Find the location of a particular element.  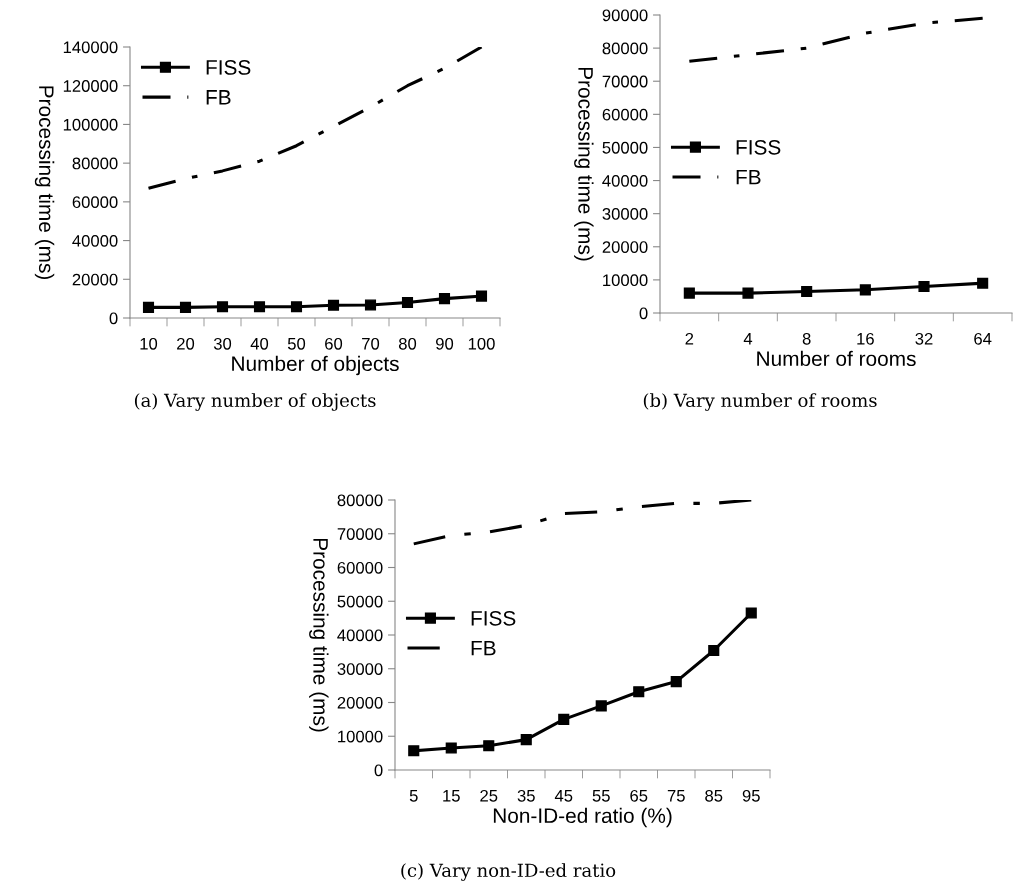

x-tick-label: 35 is located at coordinates (526, 795).